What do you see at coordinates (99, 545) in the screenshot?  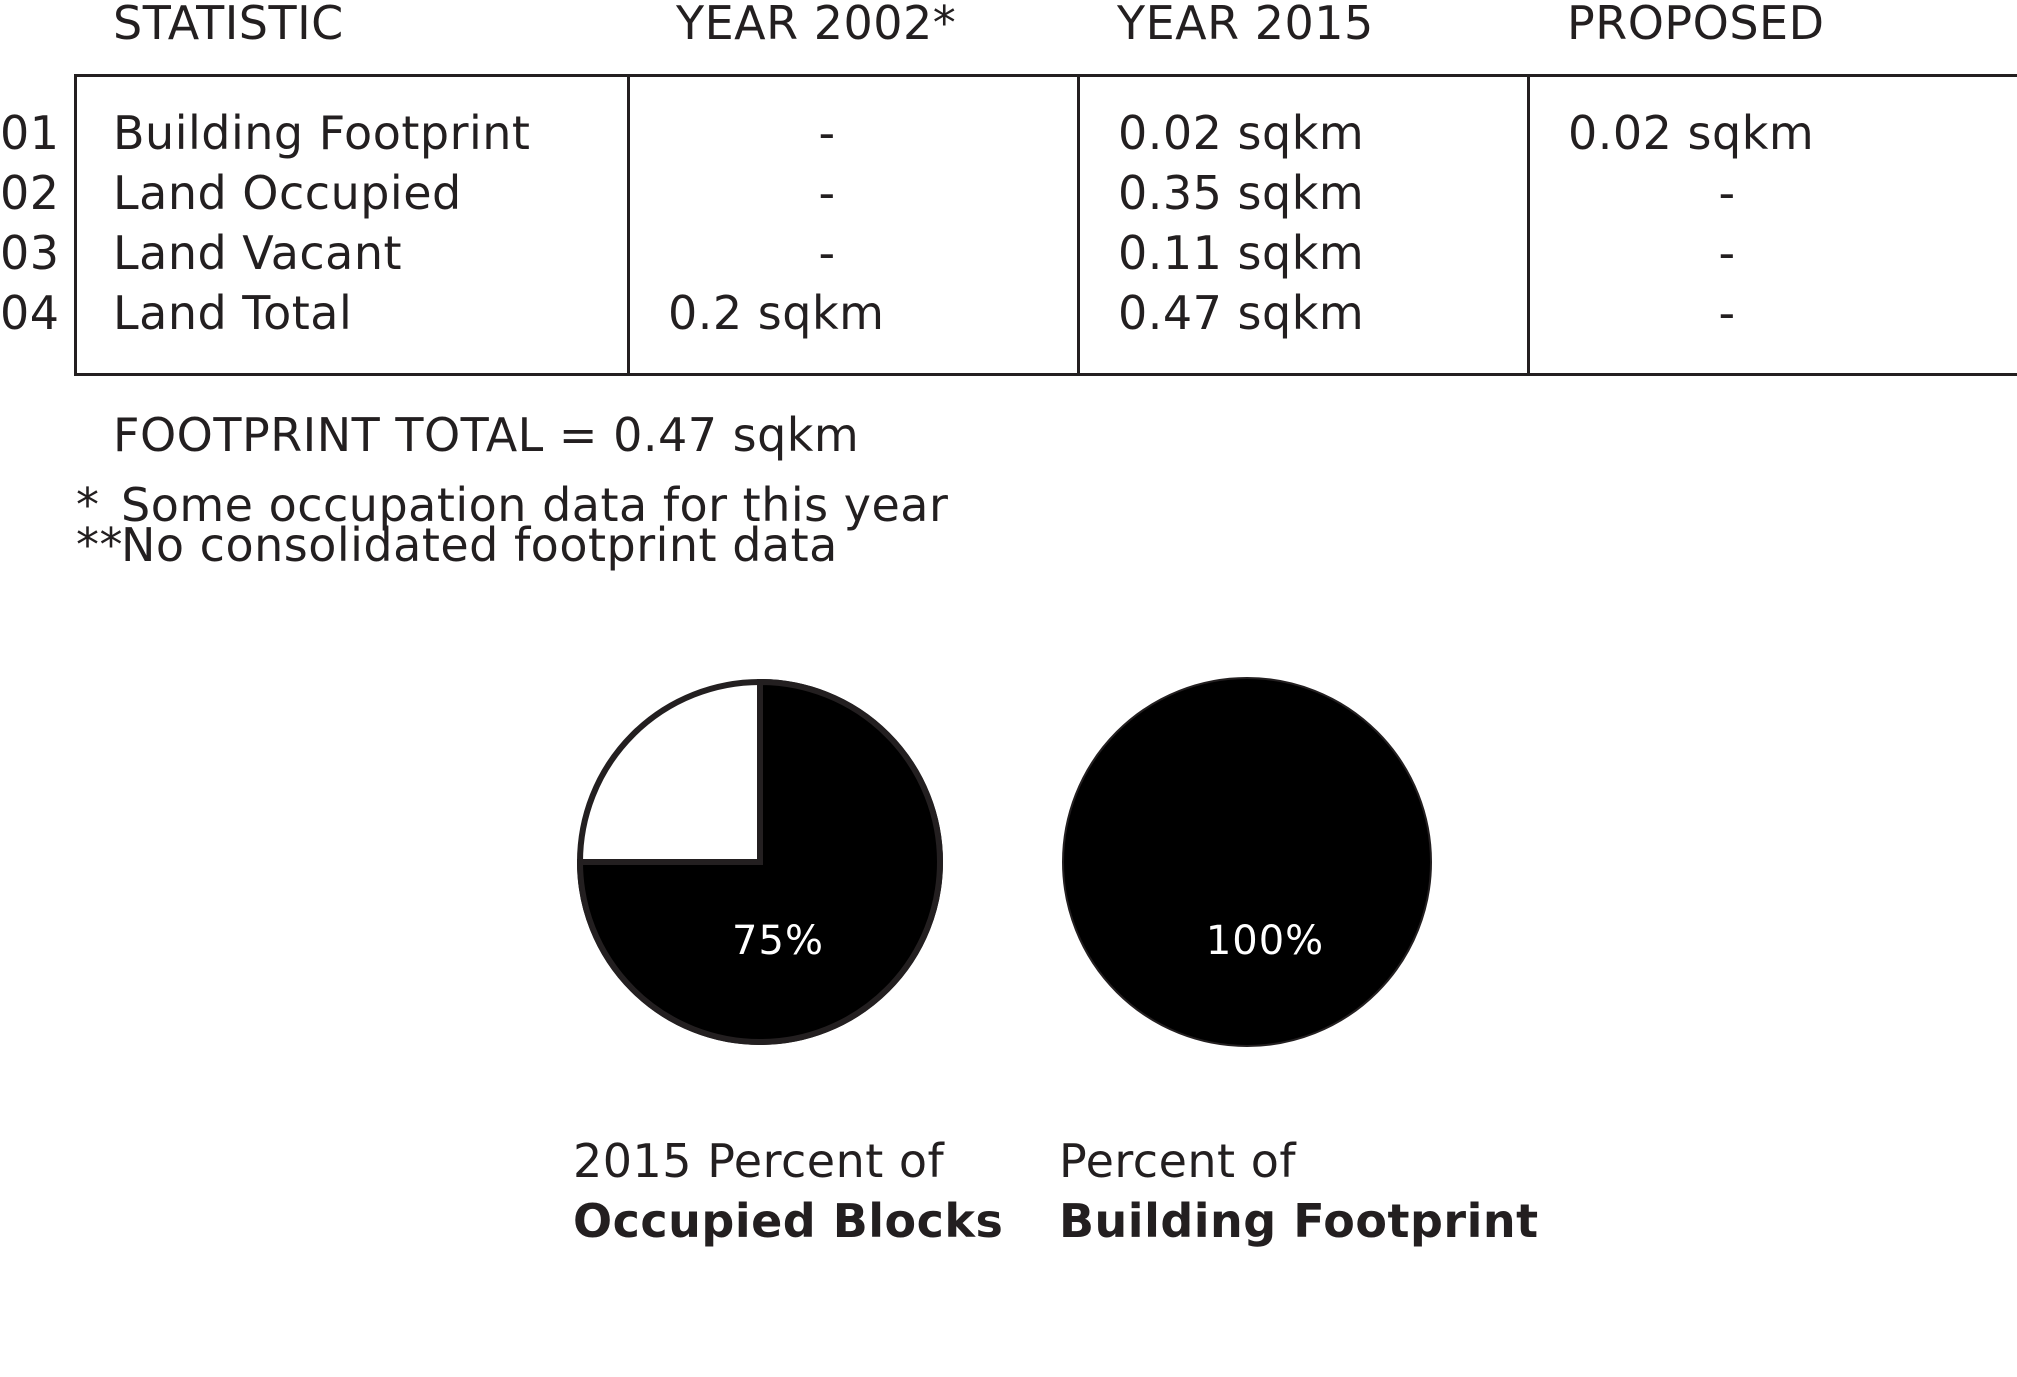 I see `note-mark-2: **` at bounding box center [99, 545].